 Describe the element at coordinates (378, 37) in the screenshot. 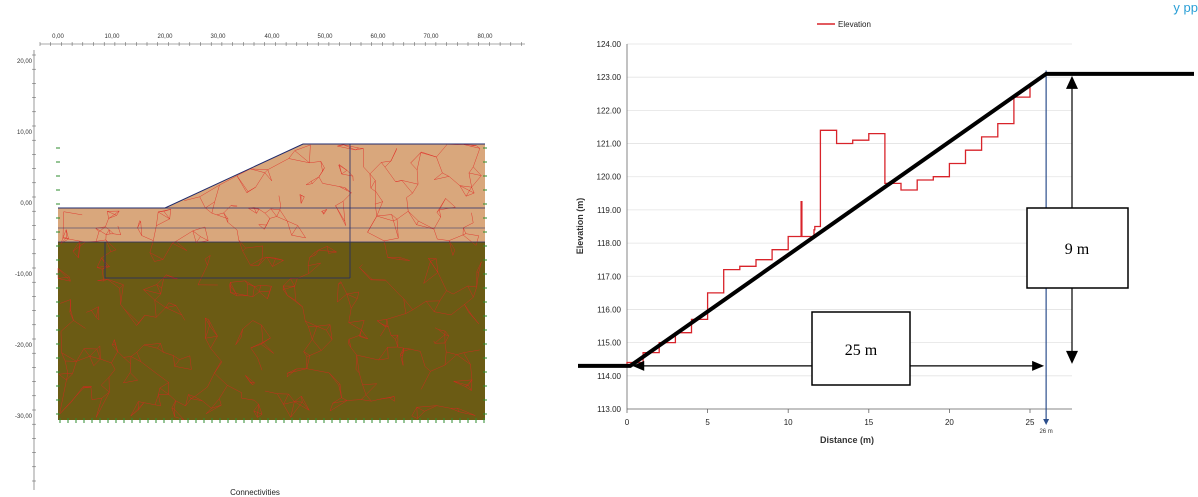

I see `top-ruler-label: 60,00` at that location.